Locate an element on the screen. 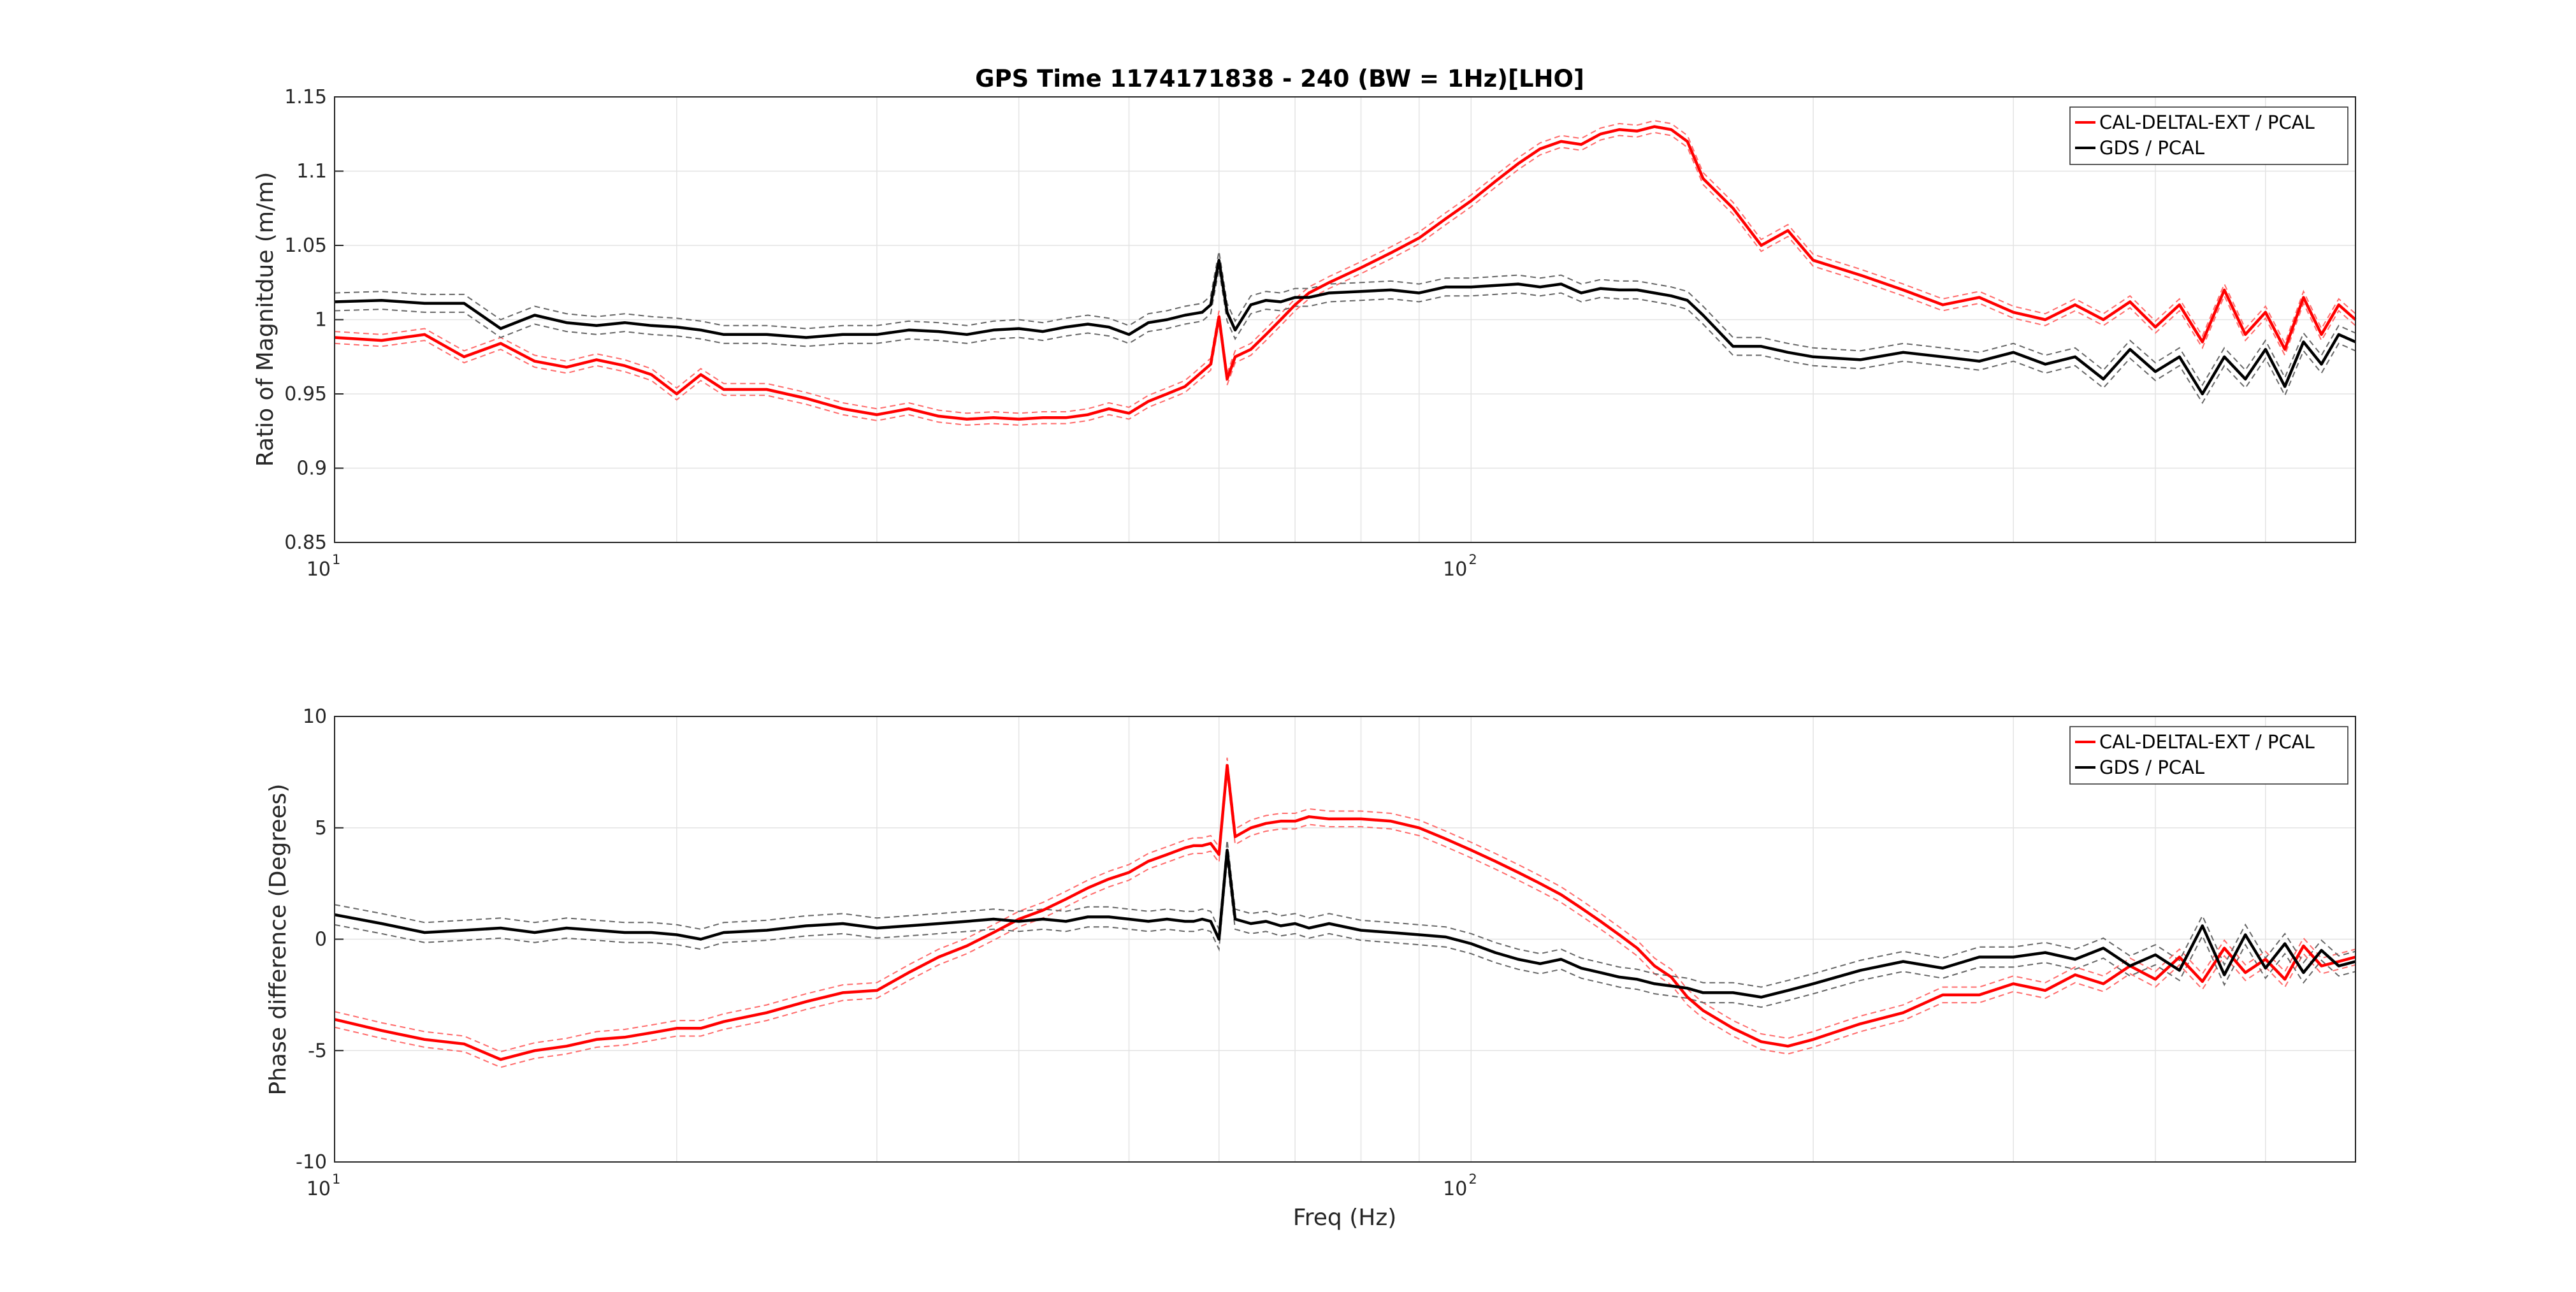 Image resolution: width=2576 pixels, height=1292 pixels. phase-x-ticks: 10 1 10 2 is located at coordinates (892, 1186).